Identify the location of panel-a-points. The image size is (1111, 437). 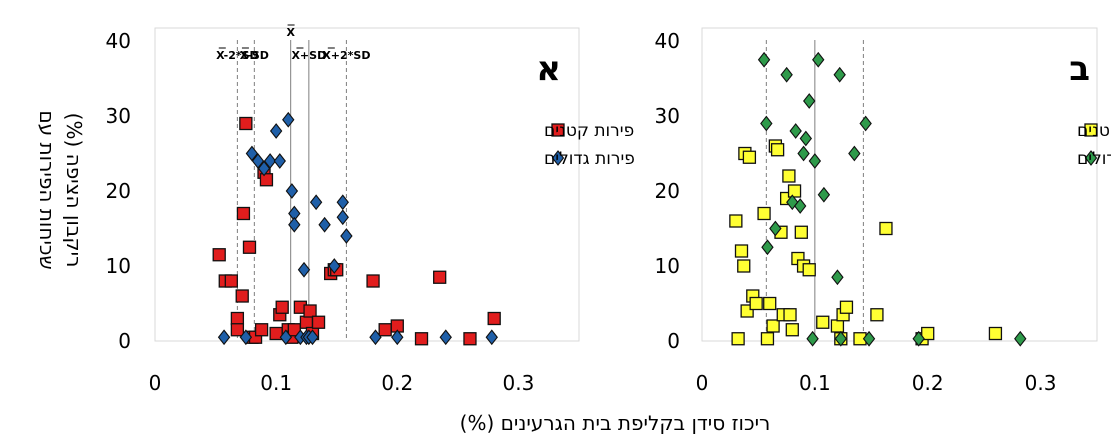
(356, 228).